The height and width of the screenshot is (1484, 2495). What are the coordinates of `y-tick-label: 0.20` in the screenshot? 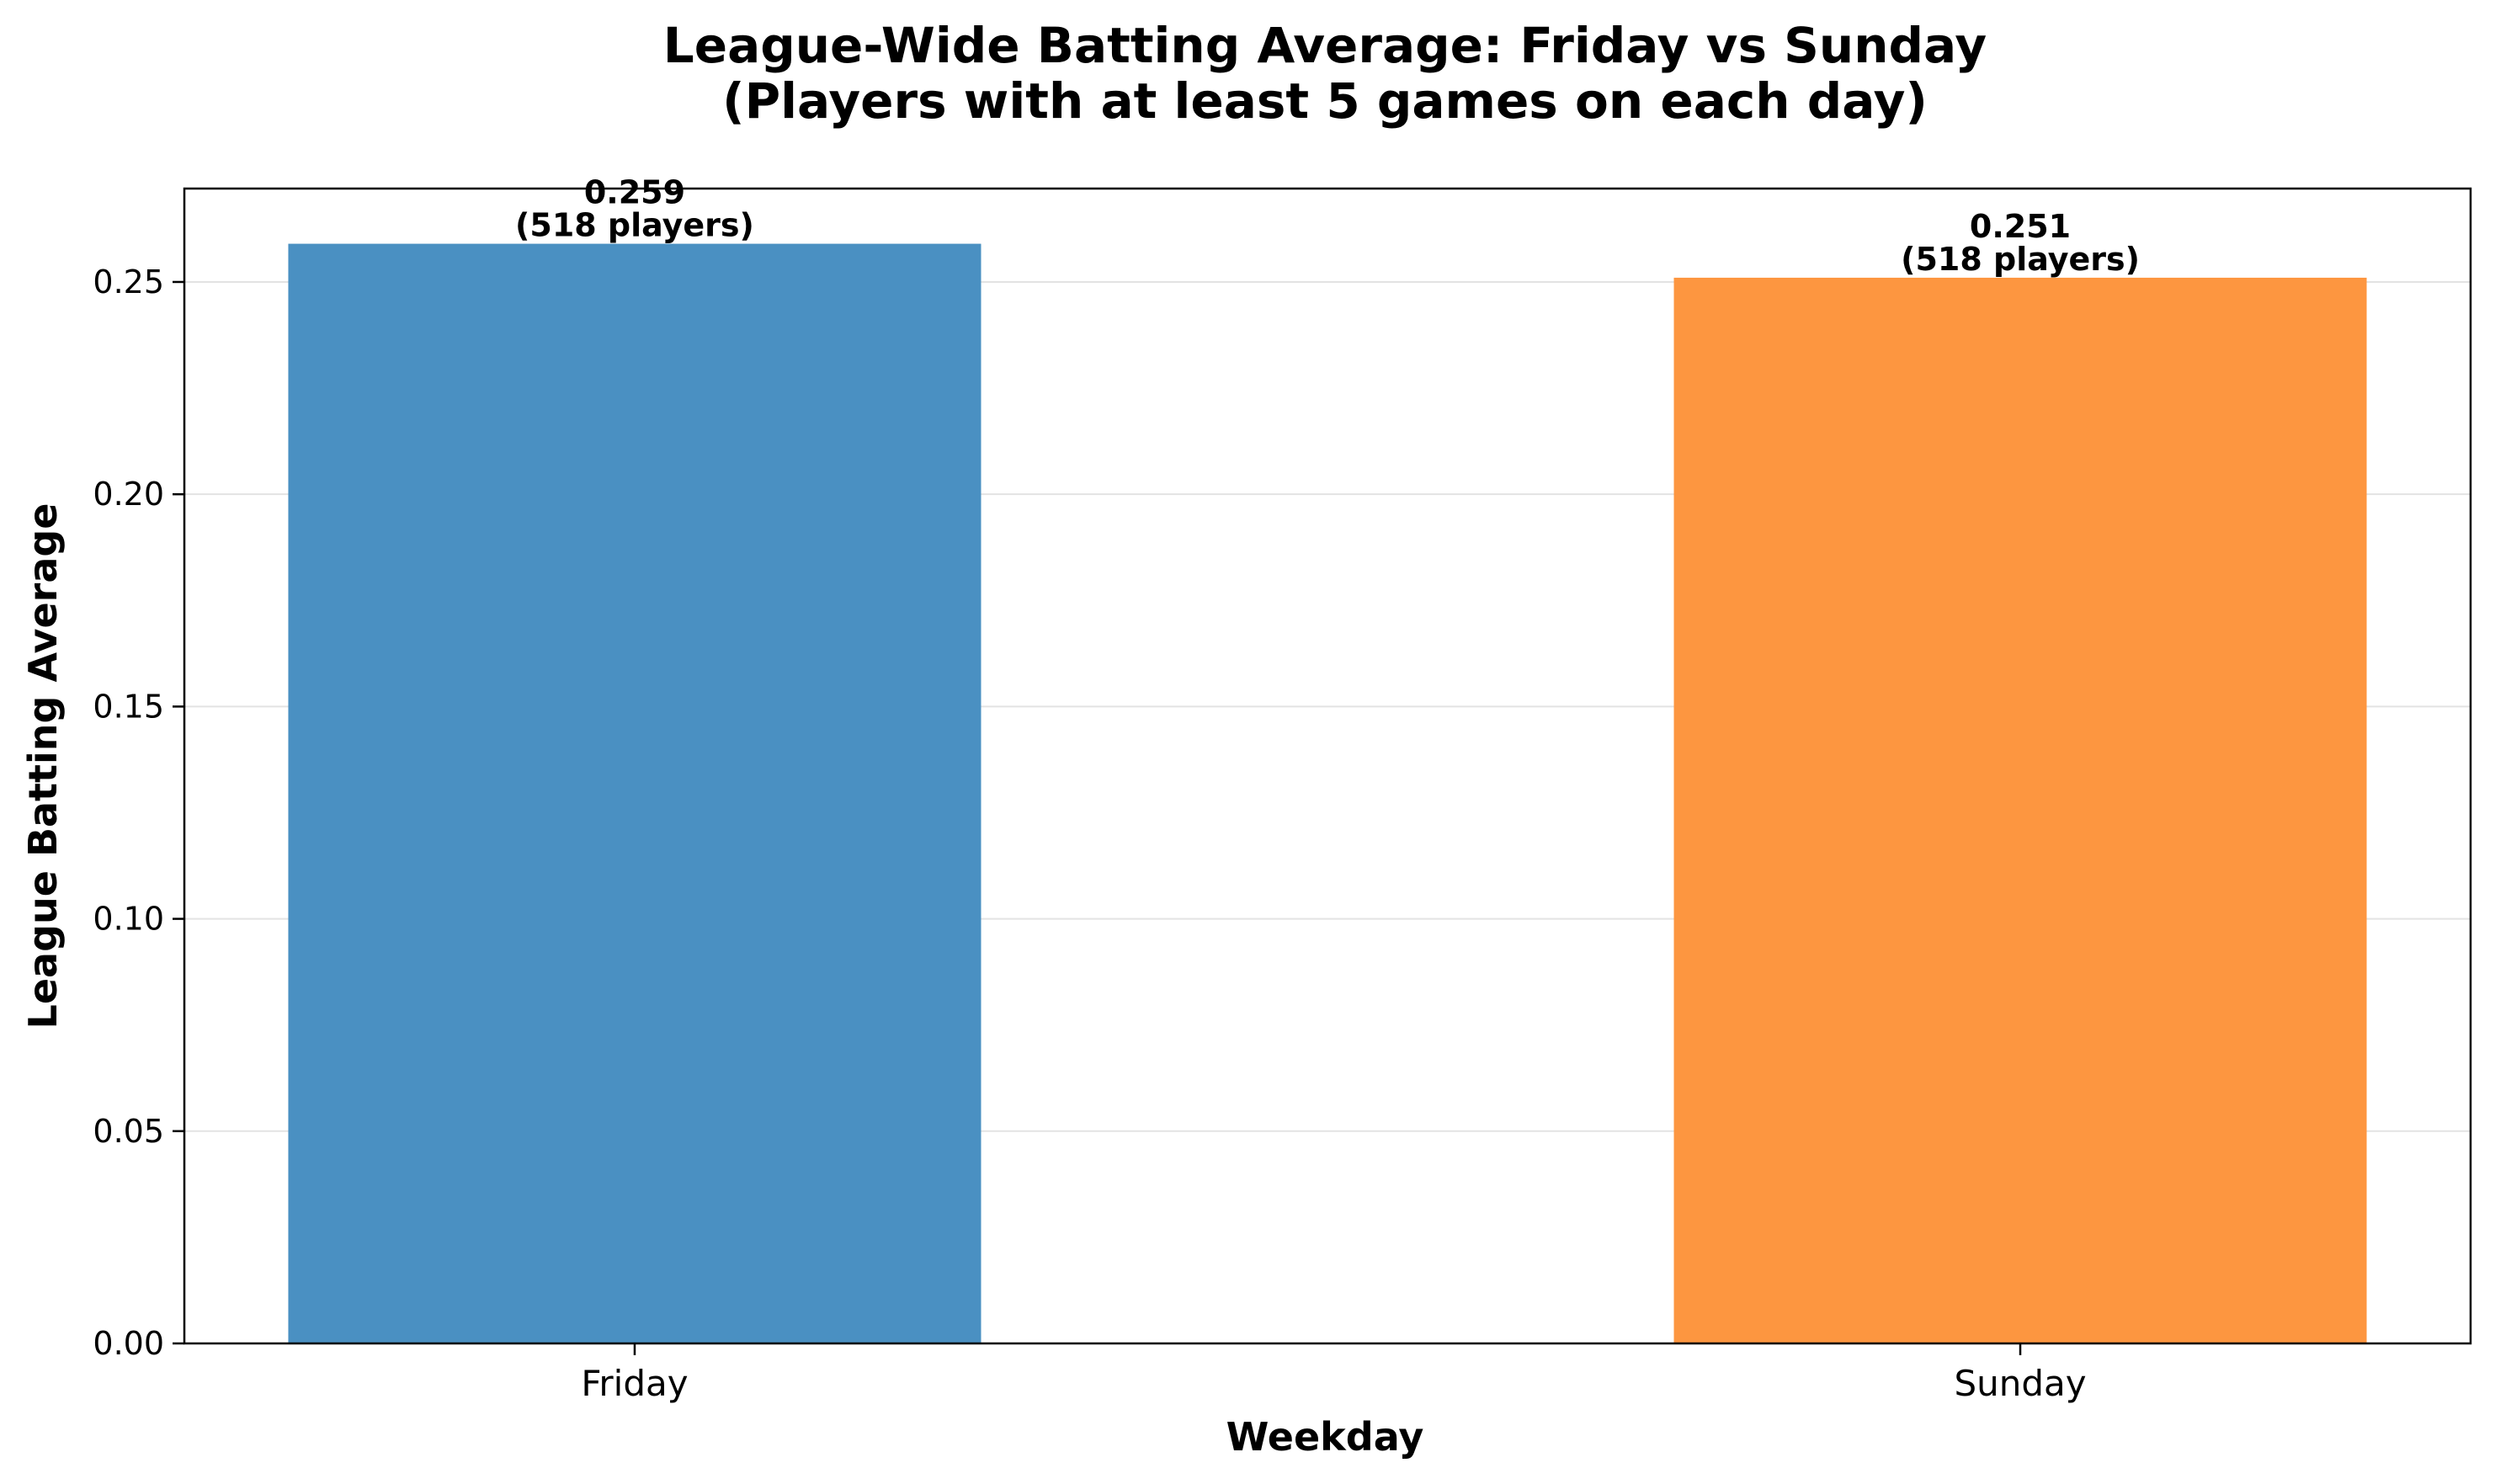 It's located at (128, 494).